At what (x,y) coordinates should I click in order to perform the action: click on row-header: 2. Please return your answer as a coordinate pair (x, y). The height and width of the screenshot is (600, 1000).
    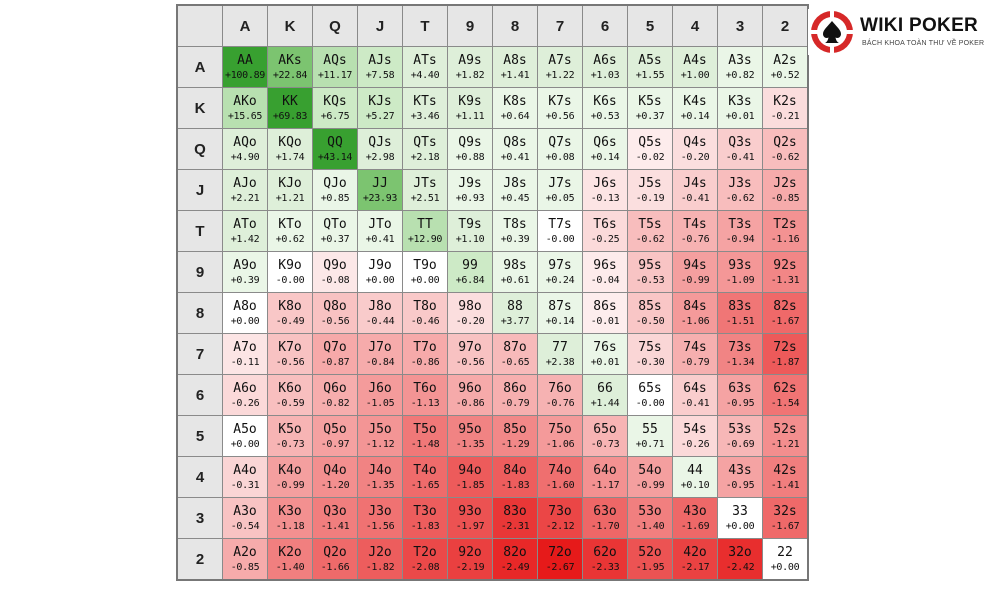
    Looking at the image, I should click on (199, 559).